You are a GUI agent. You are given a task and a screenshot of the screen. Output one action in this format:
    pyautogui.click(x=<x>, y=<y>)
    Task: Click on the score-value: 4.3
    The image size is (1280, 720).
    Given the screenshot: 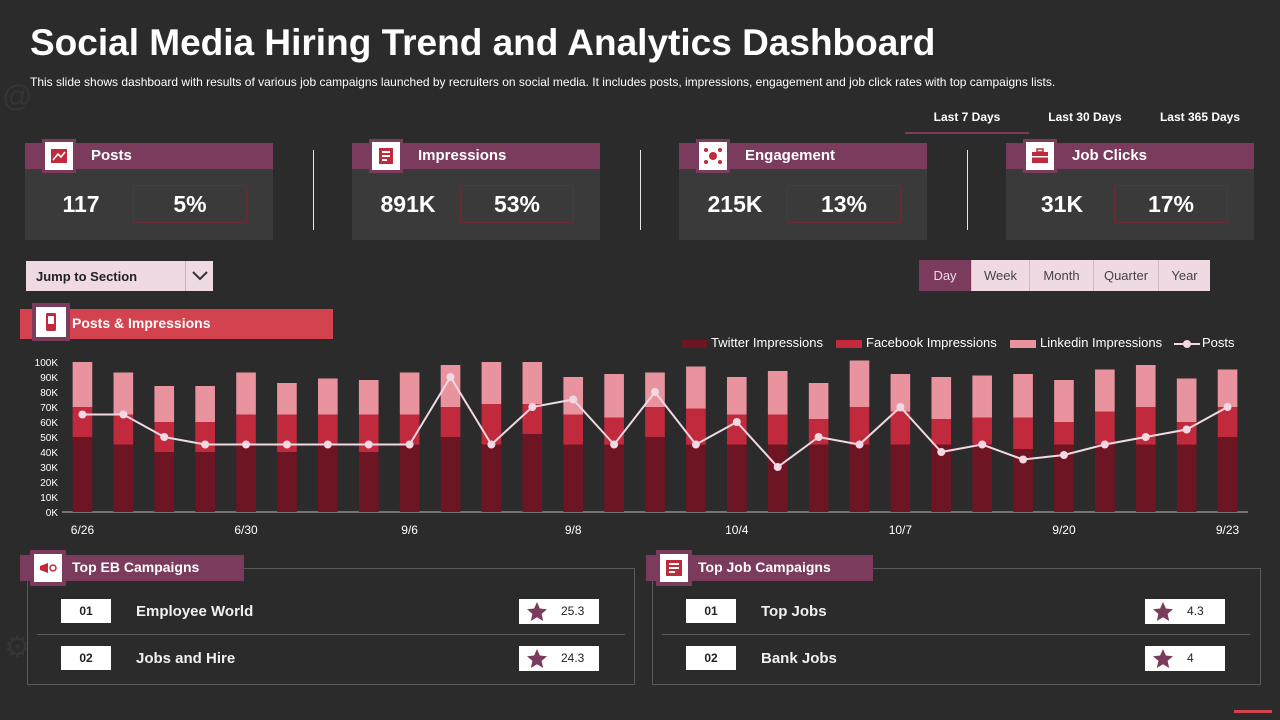 What is the action you would take?
    pyautogui.click(x=1195, y=611)
    